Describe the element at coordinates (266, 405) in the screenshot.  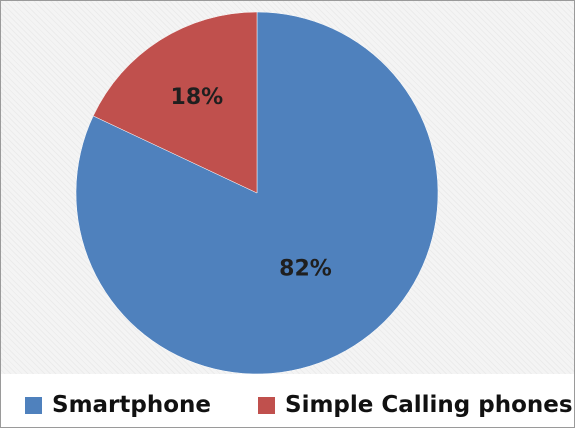
I see `legend-swatch-simple-calling-phones` at that location.